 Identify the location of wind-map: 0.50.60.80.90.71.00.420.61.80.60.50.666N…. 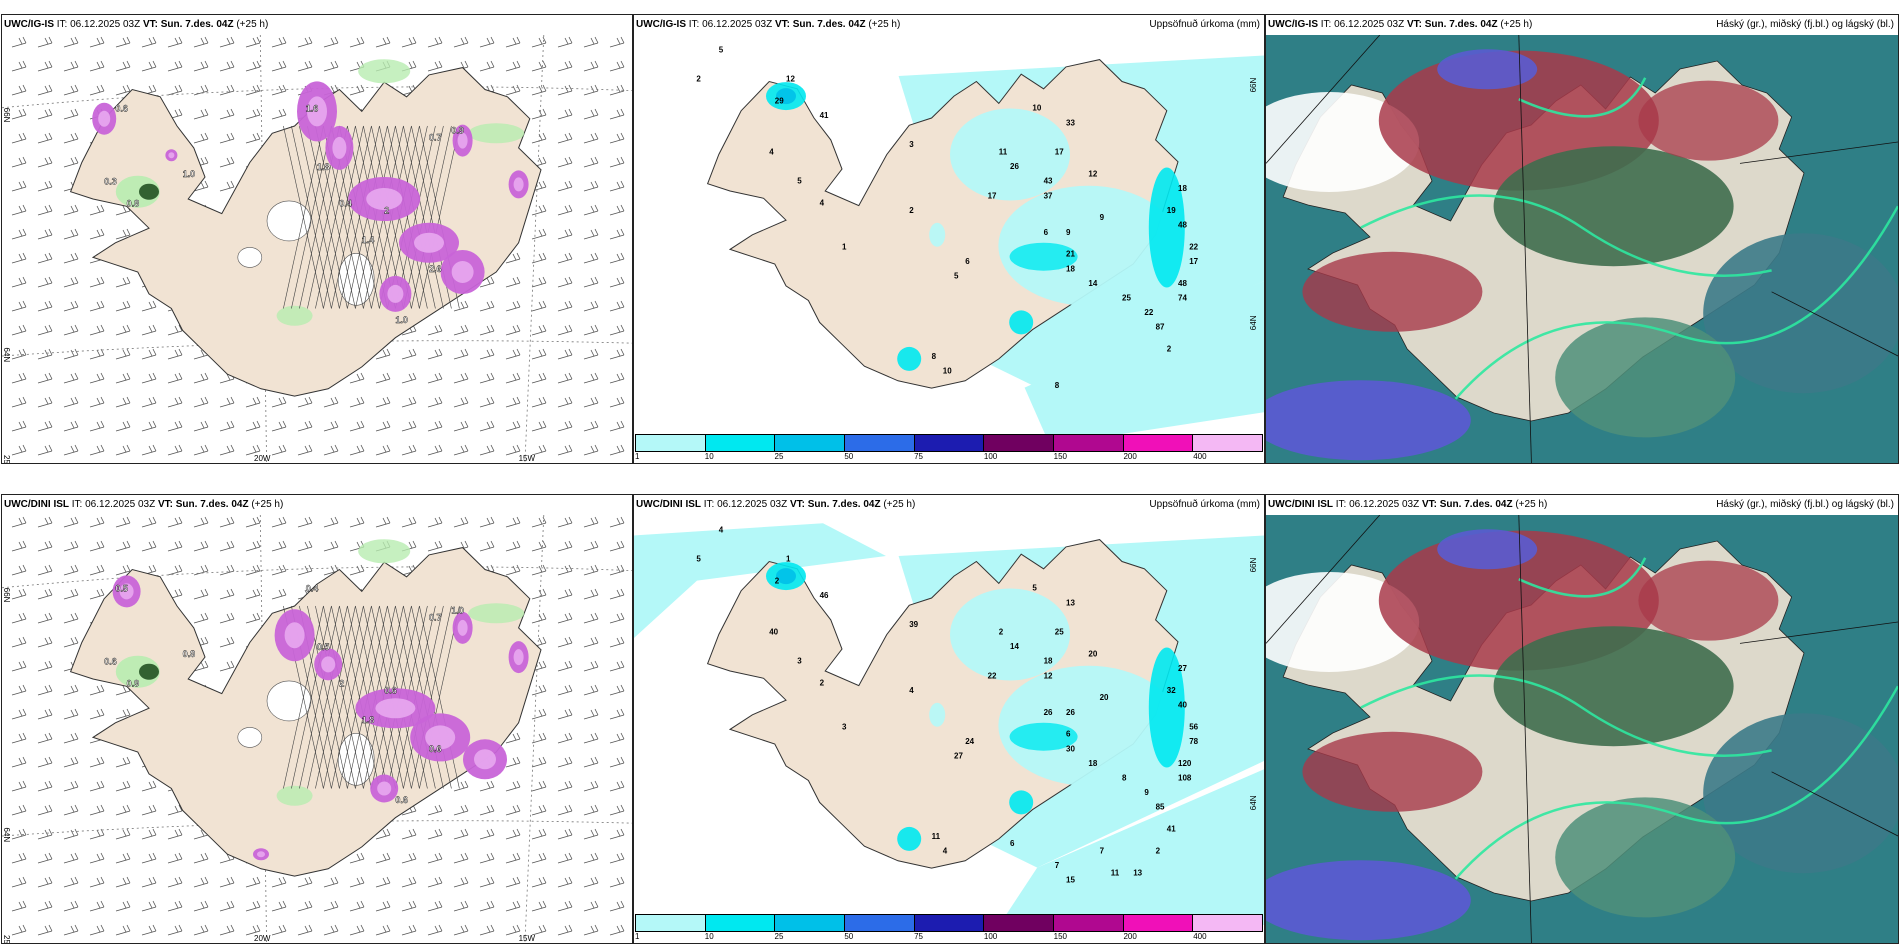
(317, 729).